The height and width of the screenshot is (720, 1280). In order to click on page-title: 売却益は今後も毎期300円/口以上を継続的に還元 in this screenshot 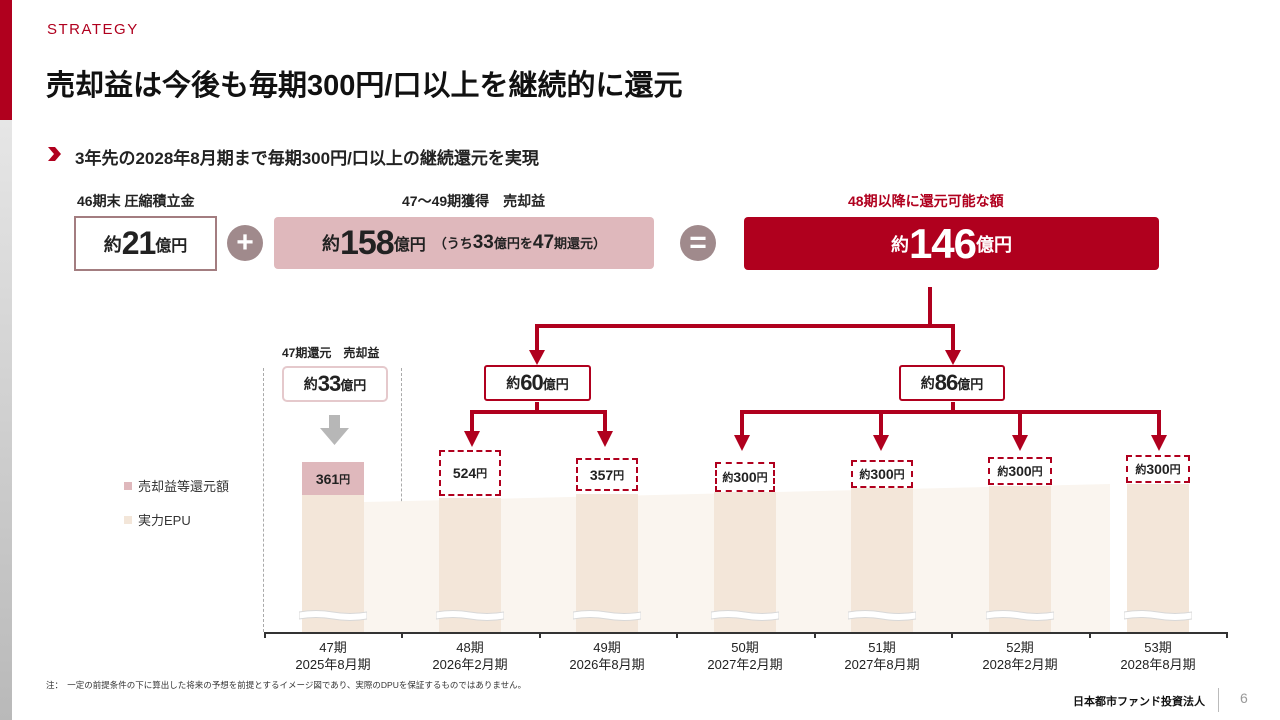, I will do `click(364, 86)`.